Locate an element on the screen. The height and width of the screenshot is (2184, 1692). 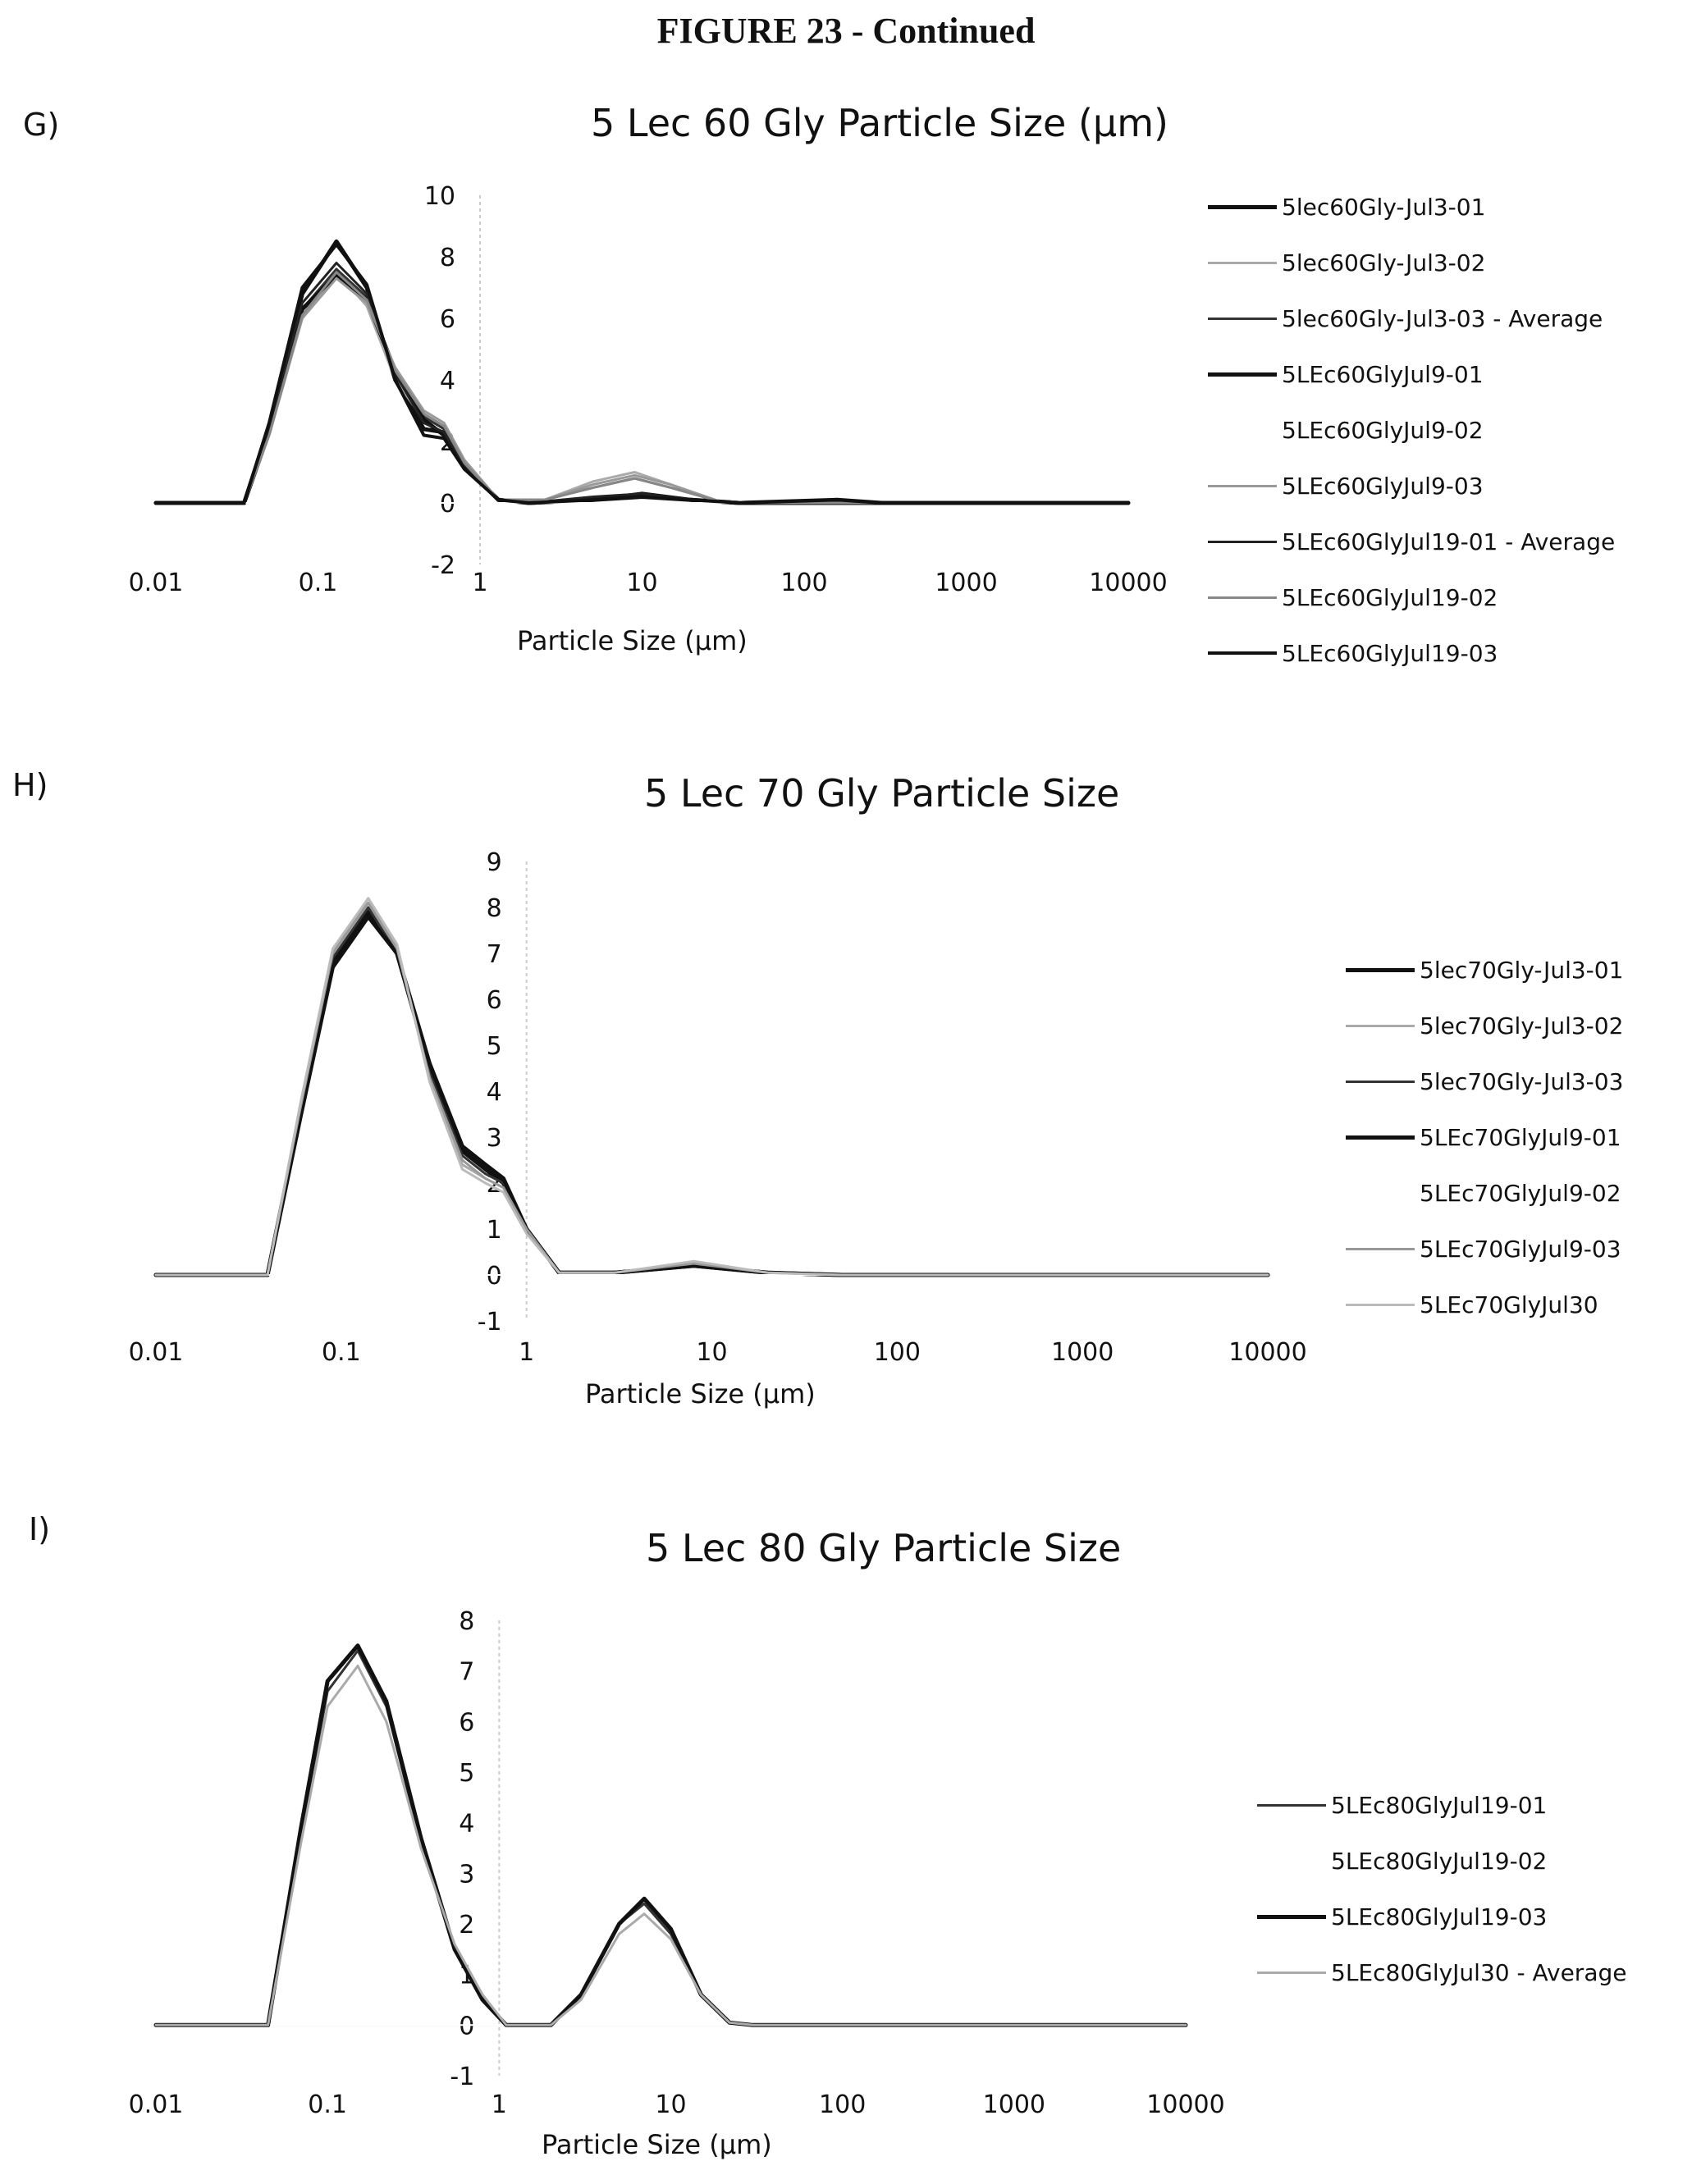
chart-title-h: 5 Lec 70 Gly Particle Size is located at coordinates (882, 793).